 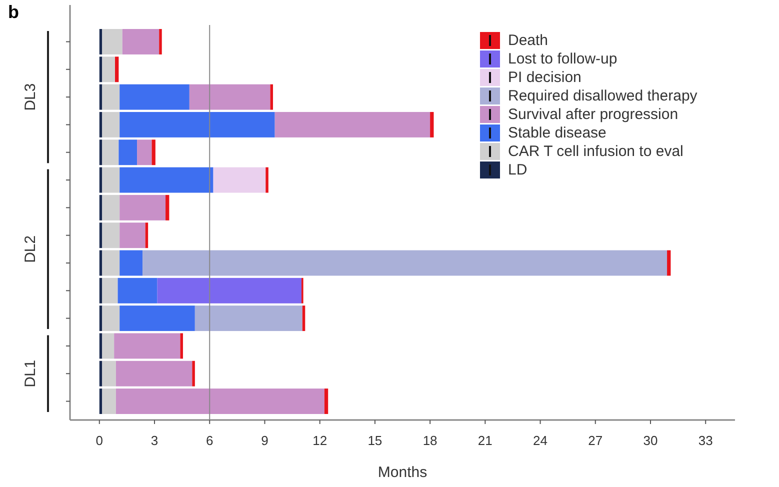 What do you see at coordinates (650, 440) in the screenshot?
I see `x-tick-label: 30` at bounding box center [650, 440].